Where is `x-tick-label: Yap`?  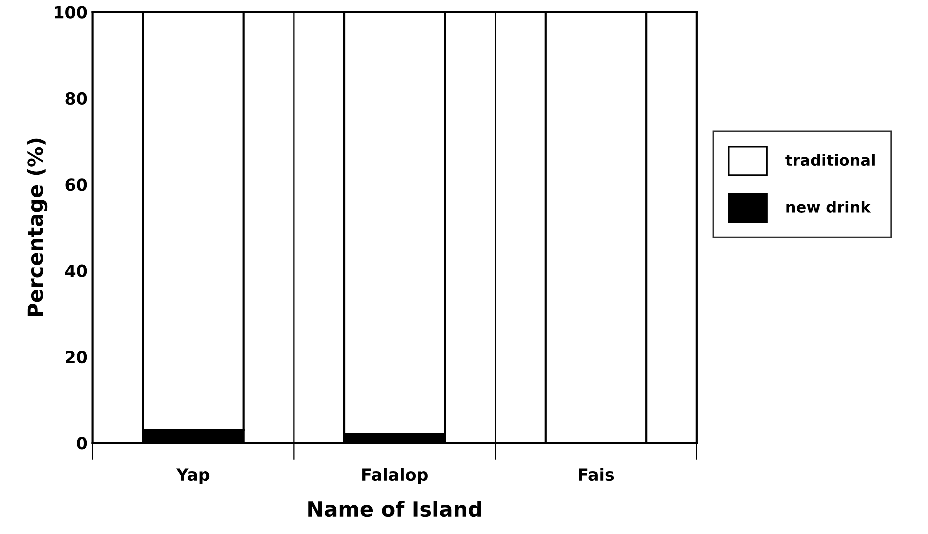
x-tick-label: Yap is located at coordinates (193, 476).